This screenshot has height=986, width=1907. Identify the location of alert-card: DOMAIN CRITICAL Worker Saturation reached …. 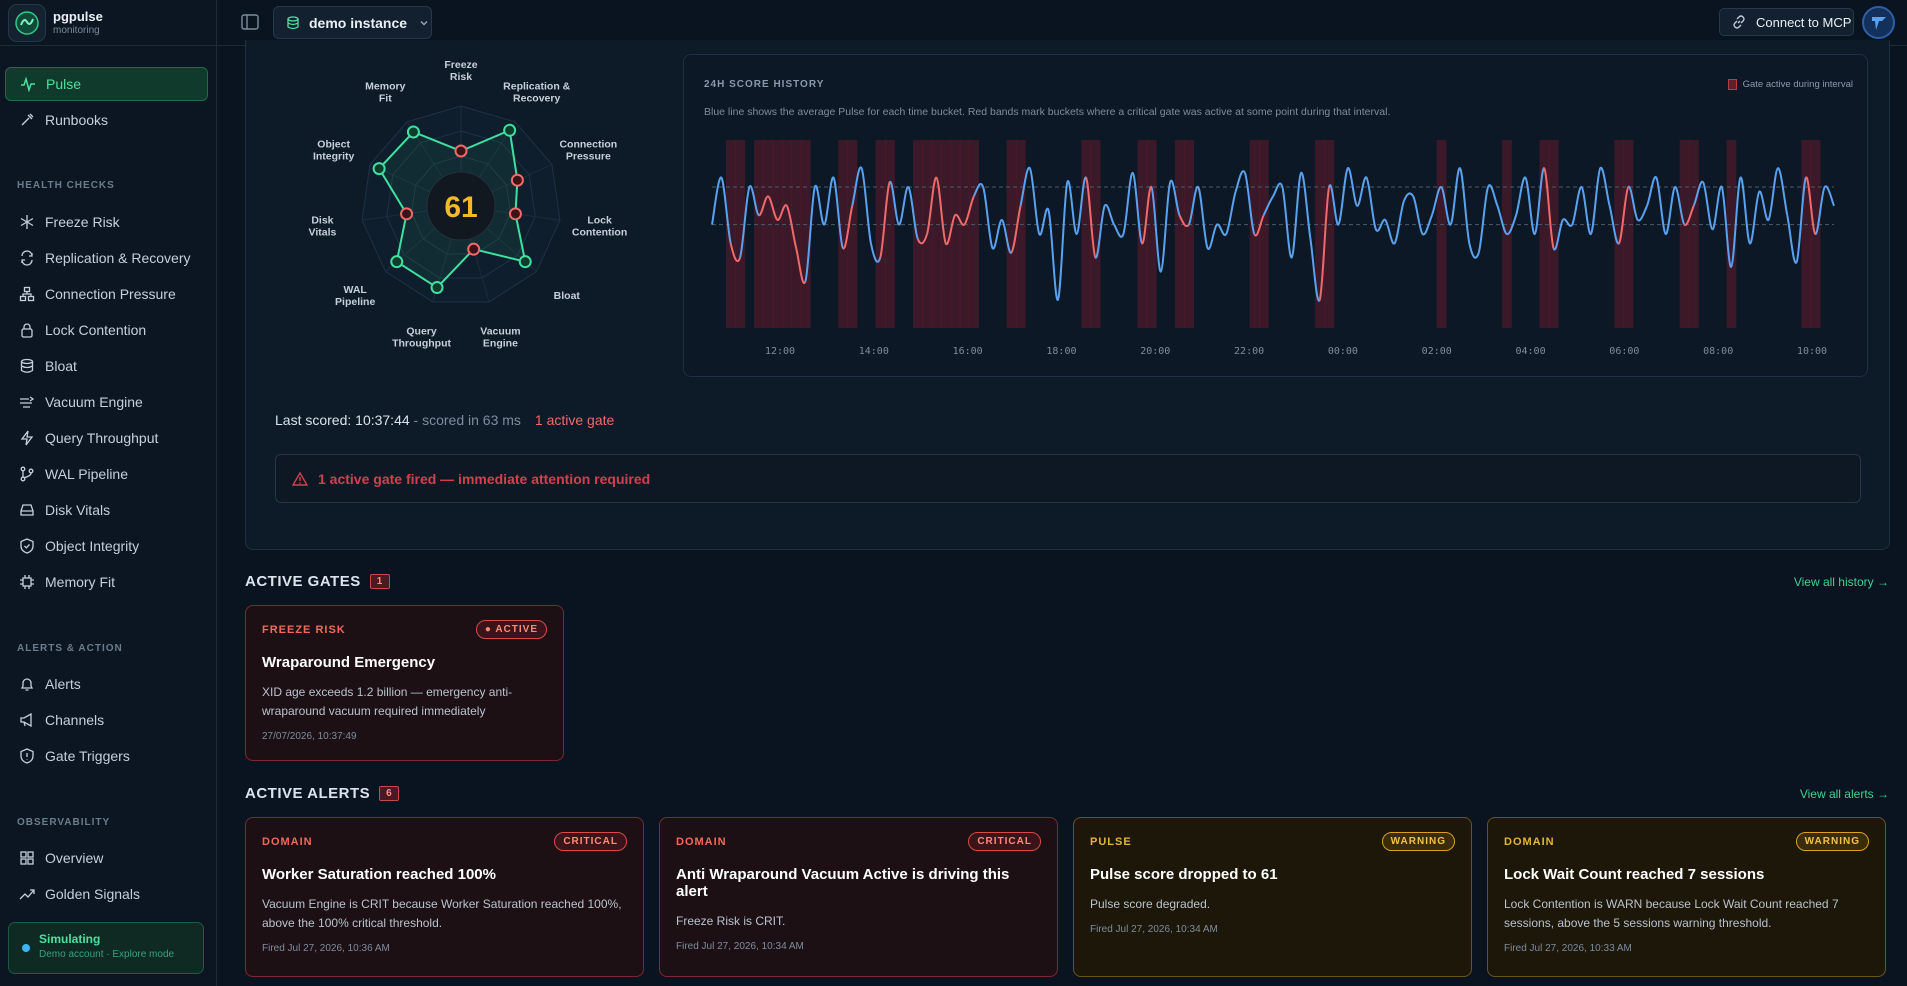
(444, 897).